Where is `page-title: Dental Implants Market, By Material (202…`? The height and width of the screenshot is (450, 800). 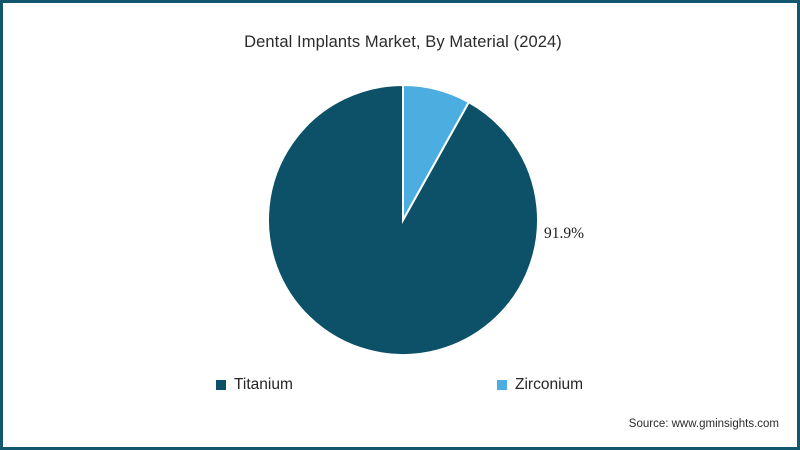 page-title: Dental Implants Market, By Material (202… is located at coordinates (403, 42).